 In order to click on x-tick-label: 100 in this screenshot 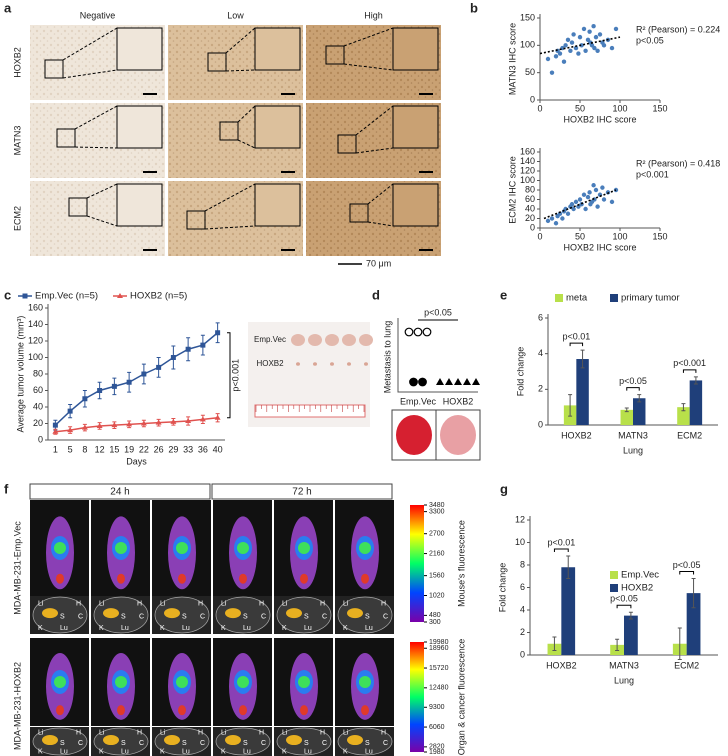, I will do `click(619, 236)`.